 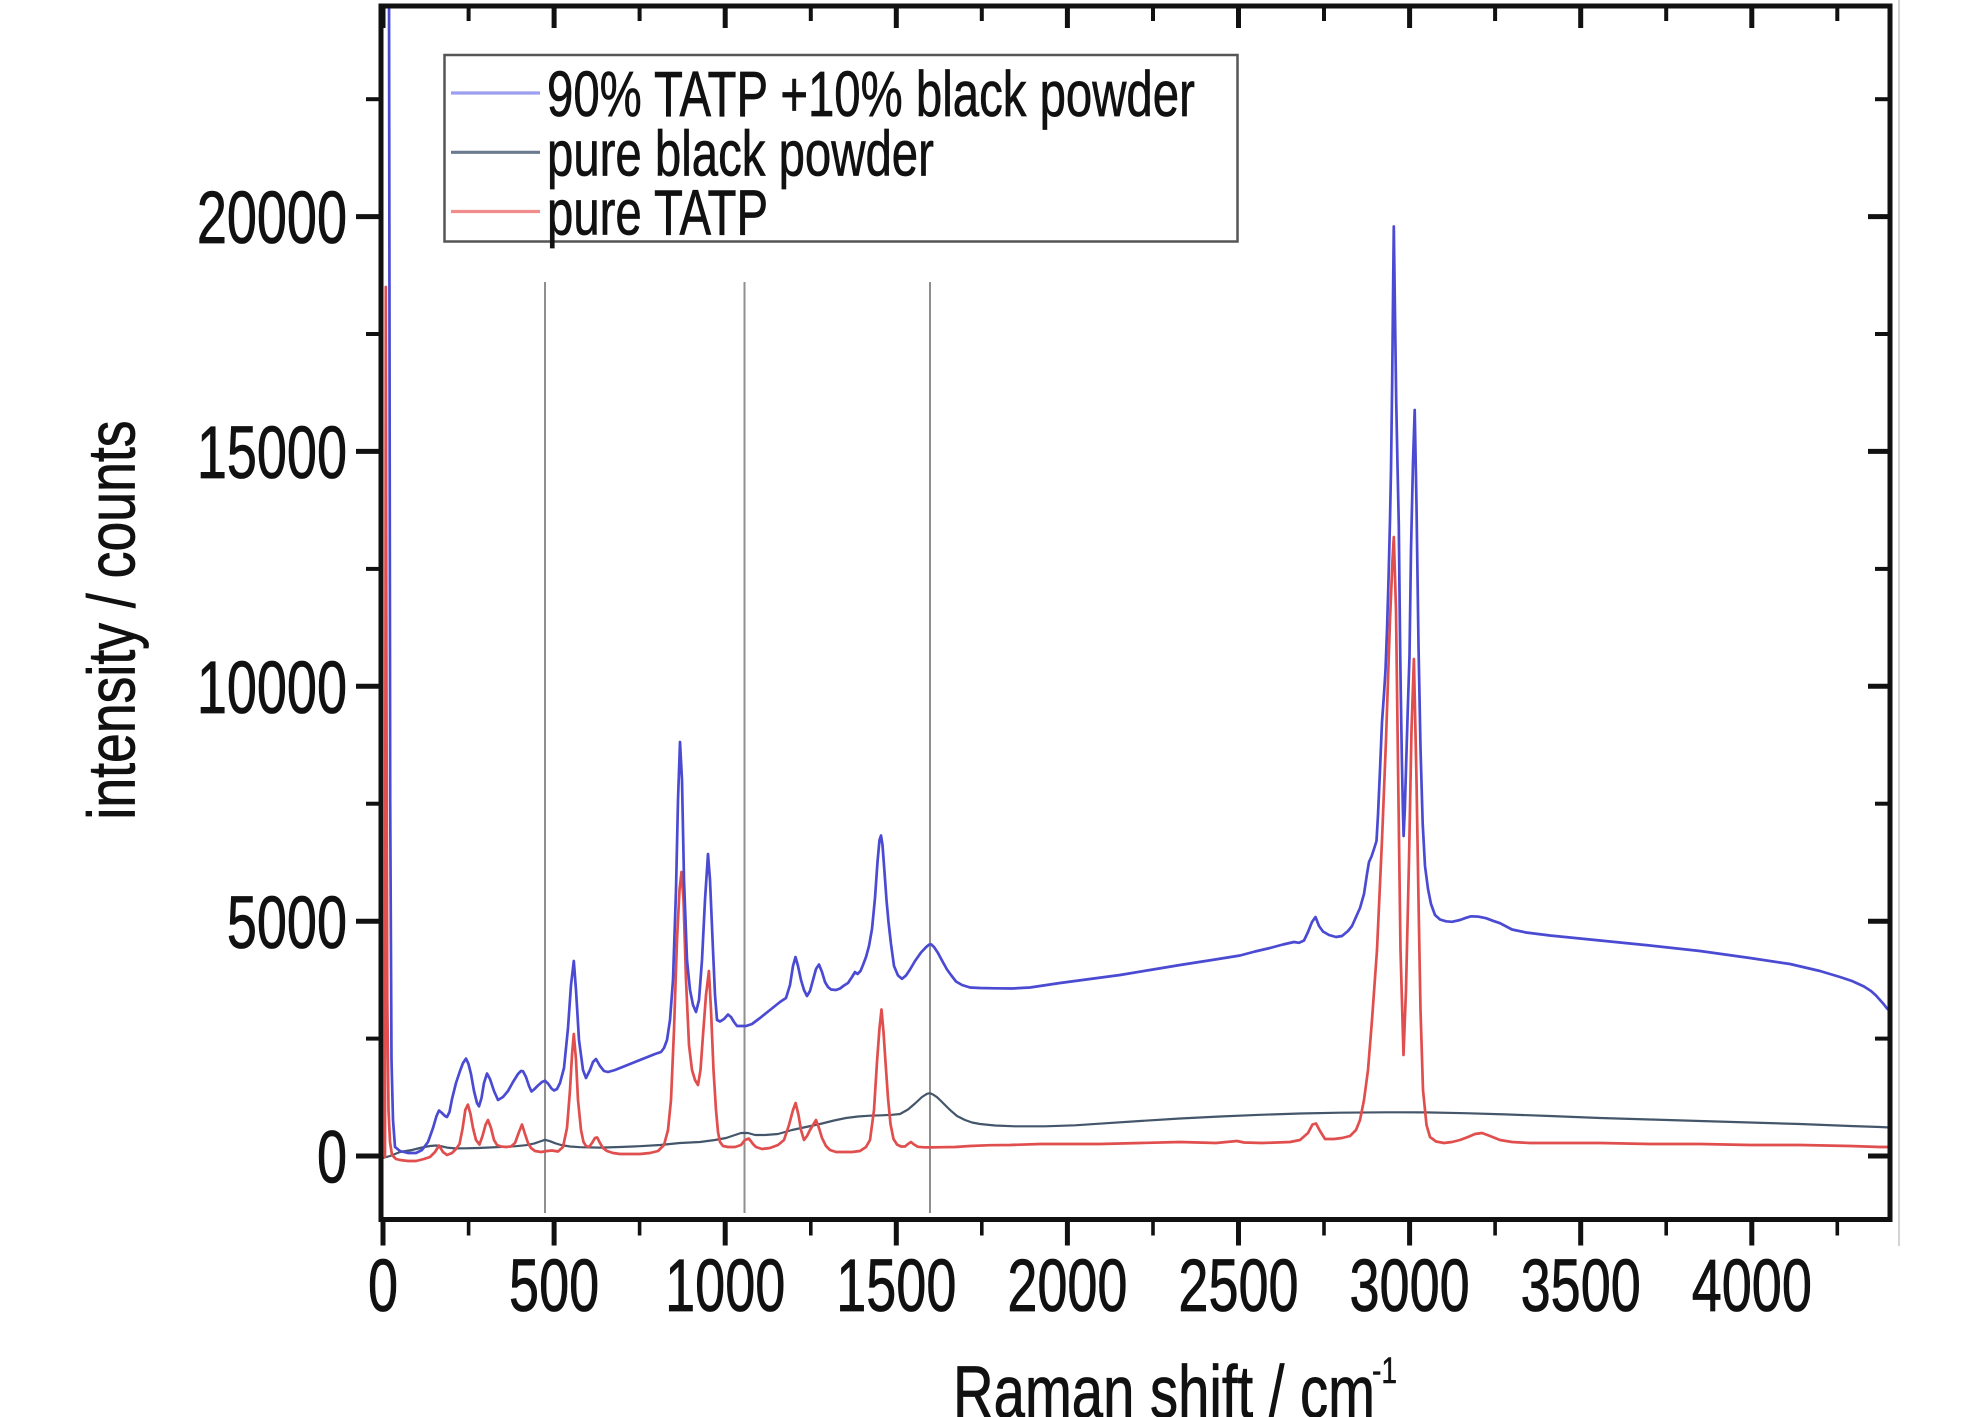 I want to click on svg-text: pure black powder, so click(x=740, y=153).